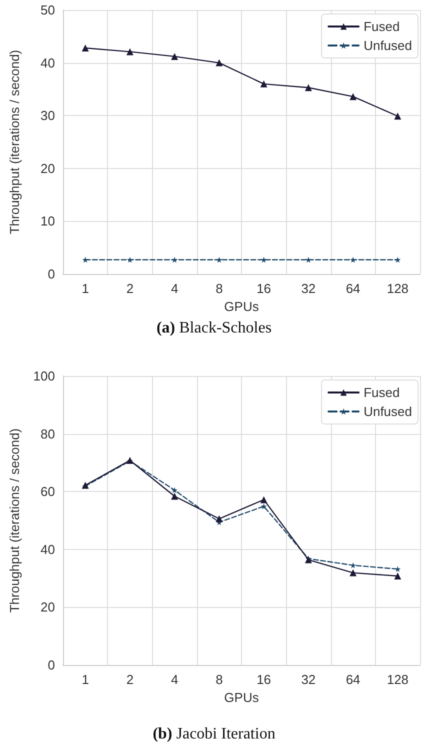  I want to click on text: (b) Jacobi Iteration, so click(214, 734).